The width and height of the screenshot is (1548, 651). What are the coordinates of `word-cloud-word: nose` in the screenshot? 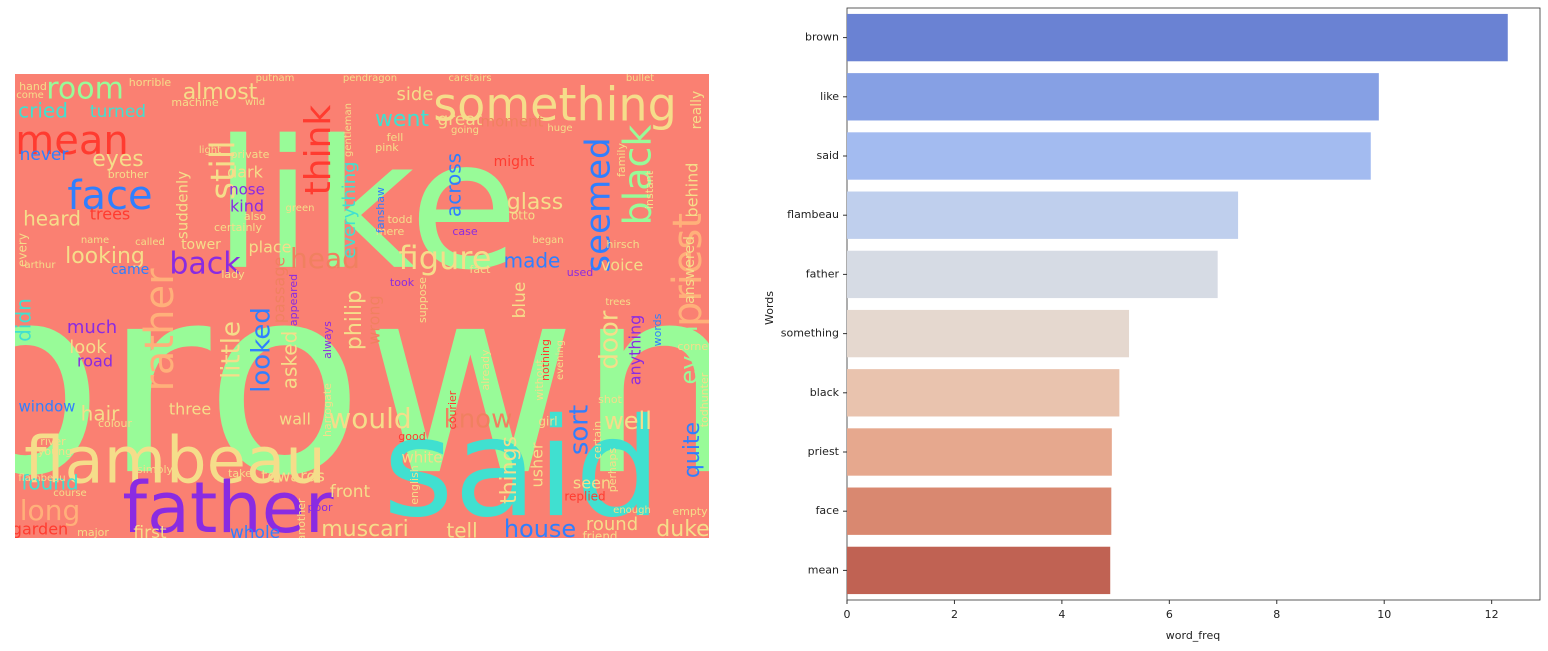 It's located at (247, 190).